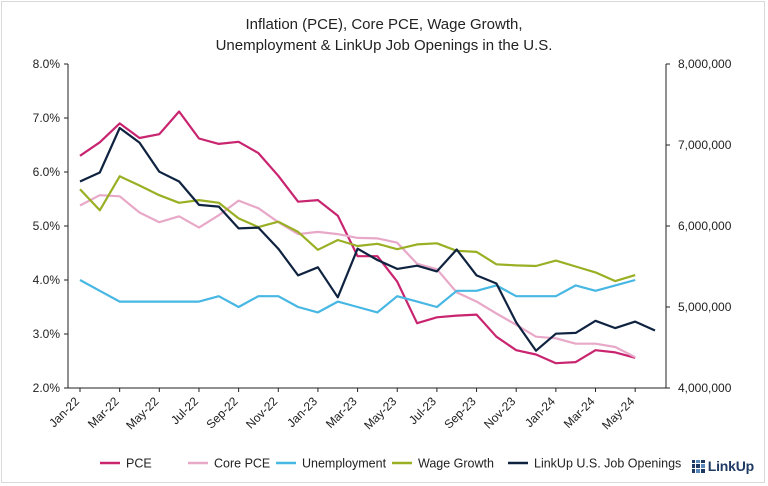 The width and height of the screenshot is (768, 486). I want to click on left-tick-label: 4.0%, so click(47, 280).